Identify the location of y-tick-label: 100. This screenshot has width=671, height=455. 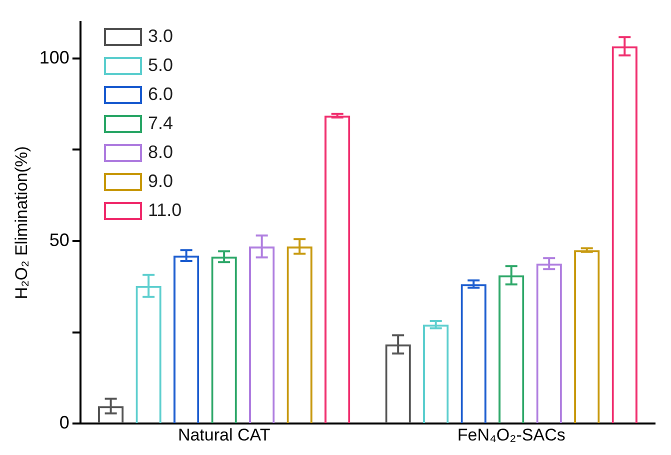
(54, 57).